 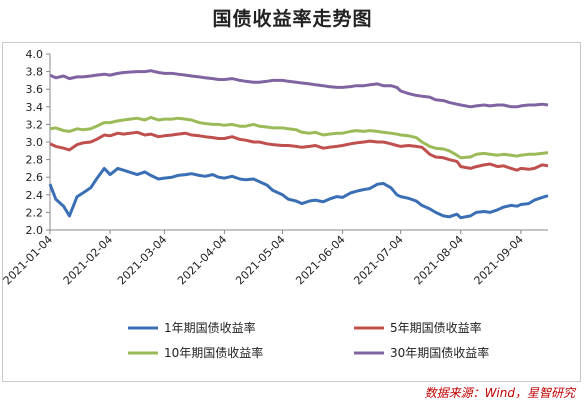 I want to click on y-tick-label: 3.2, so click(x=35, y=124).